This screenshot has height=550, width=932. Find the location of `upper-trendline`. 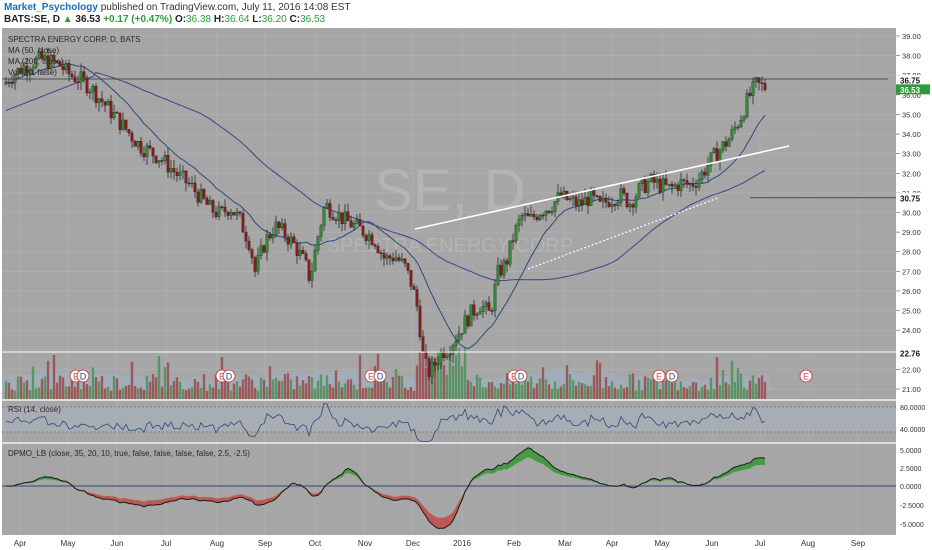

upper-trendline is located at coordinates (602, 187).